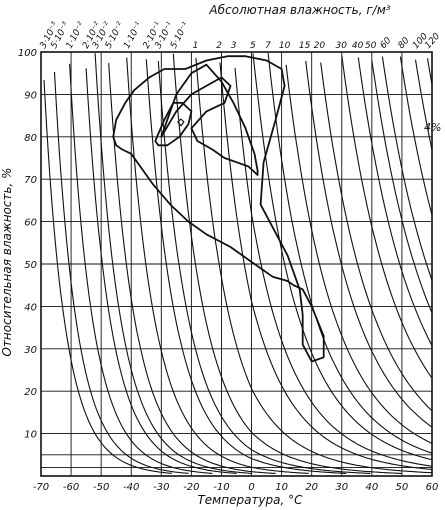 The height and width of the screenshot is (510, 445). What do you see at coordinates (358, 46) in the screenshot?
I see `top-tick-label: 40` at bounding box center [358, 46].